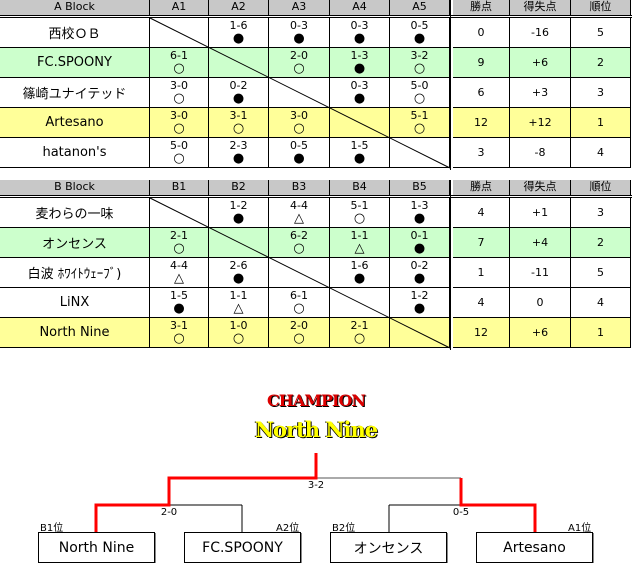  I want to click on team-name: hatanon's, so click(75, 153).